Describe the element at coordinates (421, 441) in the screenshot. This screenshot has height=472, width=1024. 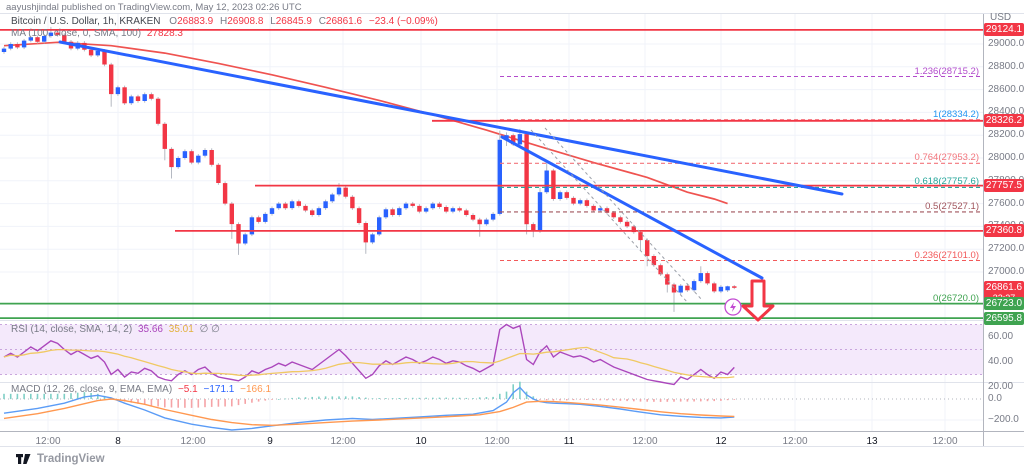
I see `time-label-day: 10` at that location.